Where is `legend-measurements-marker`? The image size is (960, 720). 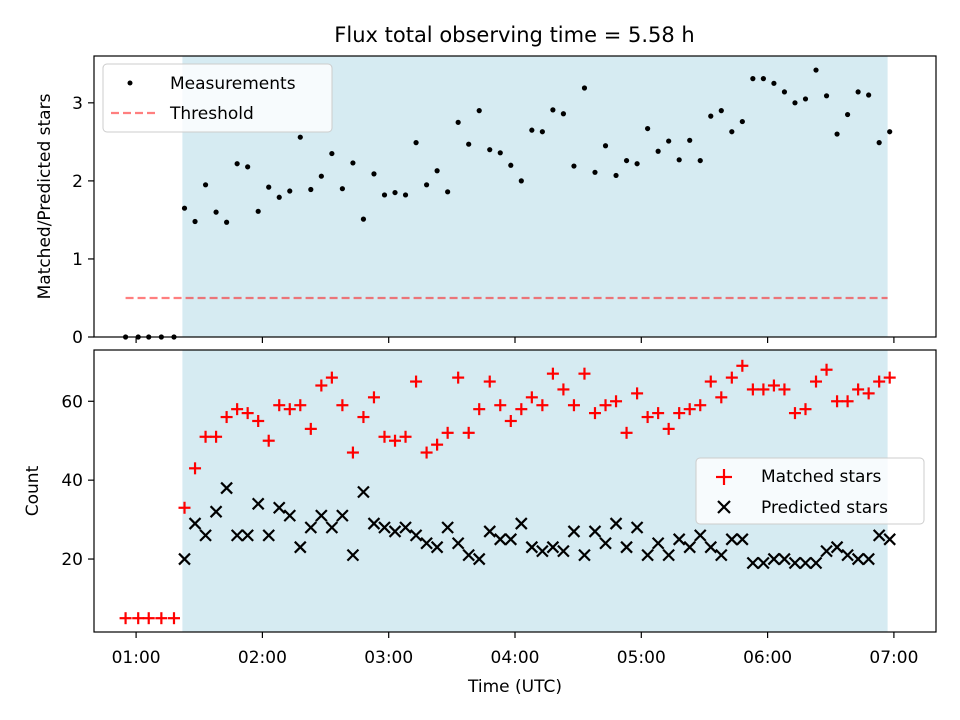
legend-measurements-marker is located at coordinates (130, 83).